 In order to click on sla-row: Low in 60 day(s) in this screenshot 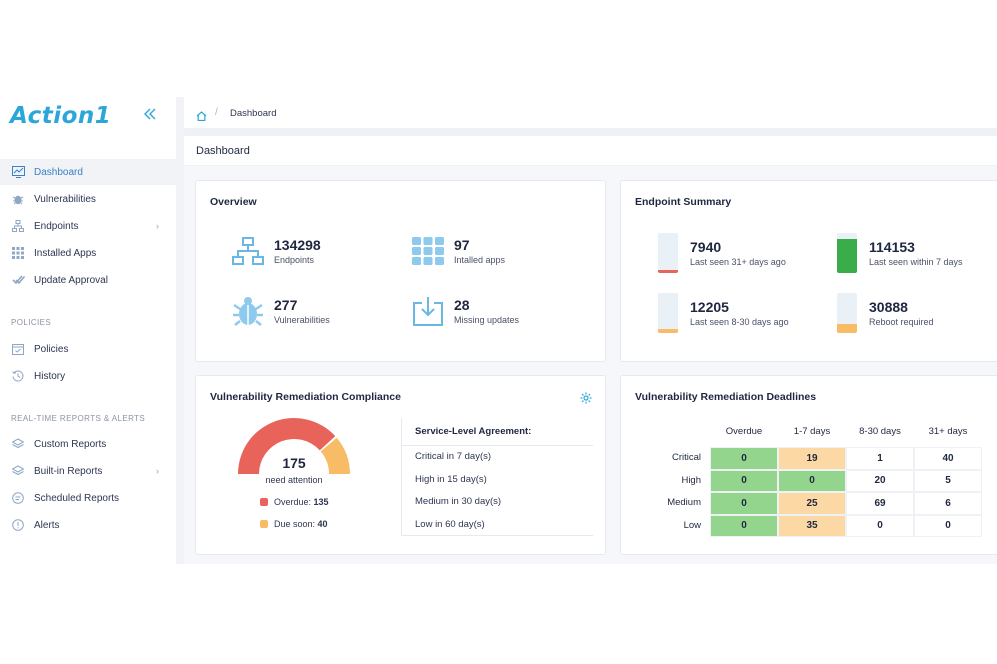, I will do `click(450, 524)`.